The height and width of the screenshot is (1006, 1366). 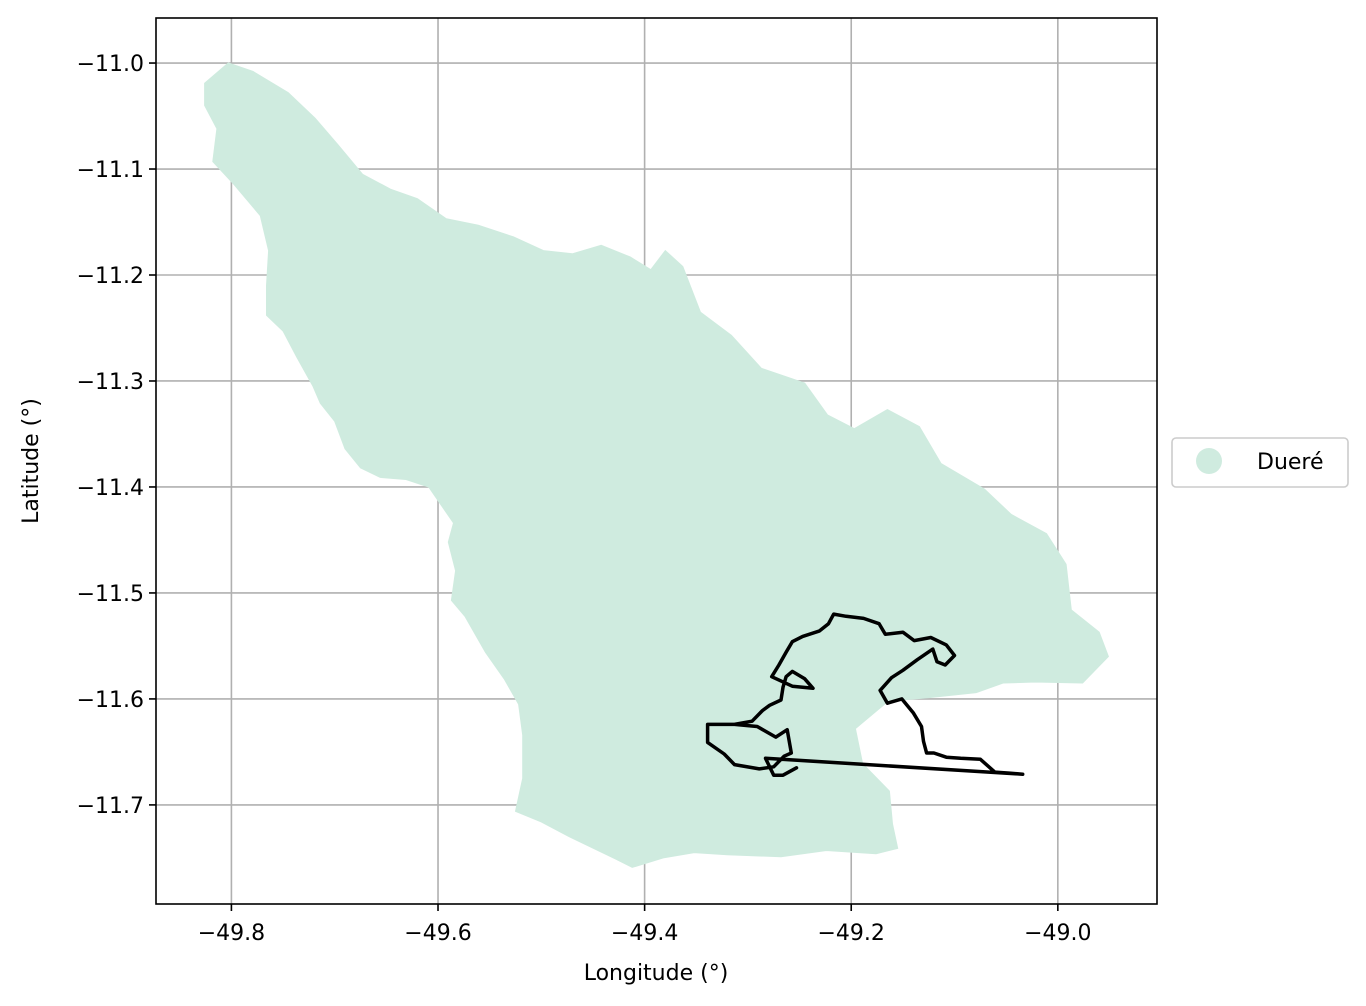 I want to click on y-tick-label: −11.0, so click(x=110, y=64).